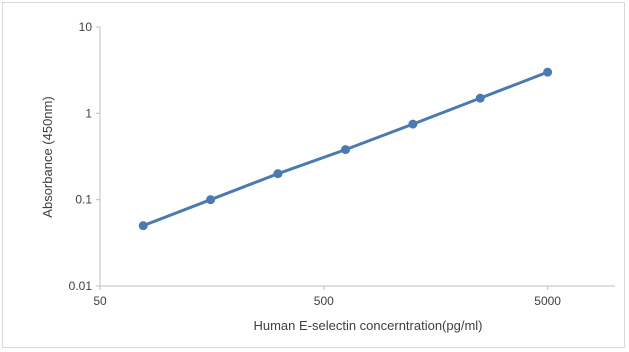 The image size is (629, 352). I want to click on x-tick-label: 50, so click(100, 301).